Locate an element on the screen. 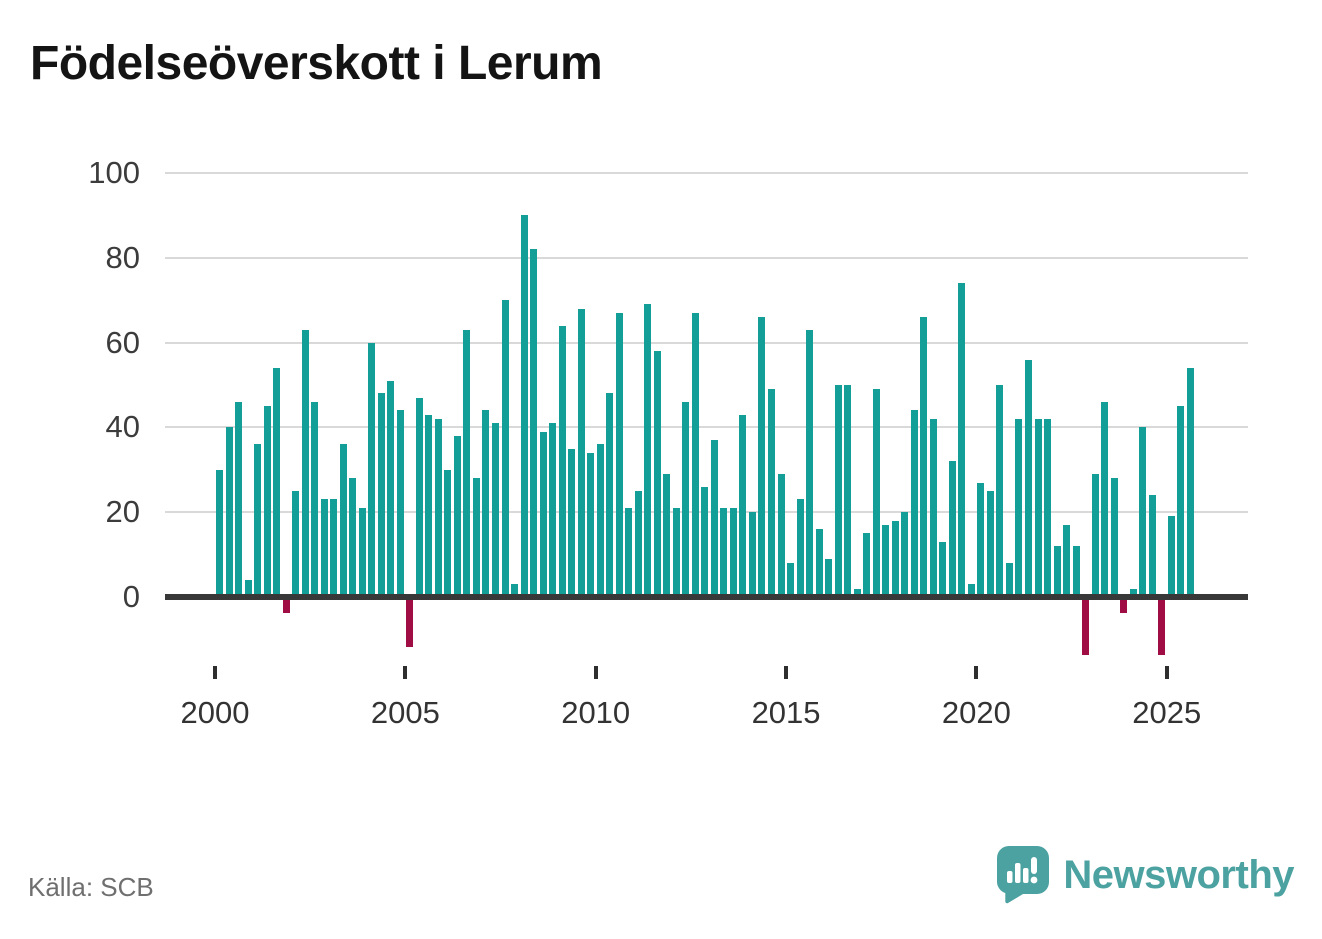 The image size is (1322, 939). bar-2009-q3 is located at coordinates (581, 452).